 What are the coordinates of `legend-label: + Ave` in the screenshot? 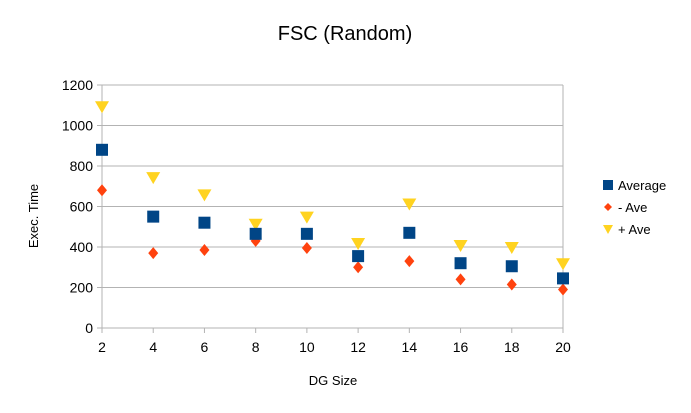 It's located at (634, 229).